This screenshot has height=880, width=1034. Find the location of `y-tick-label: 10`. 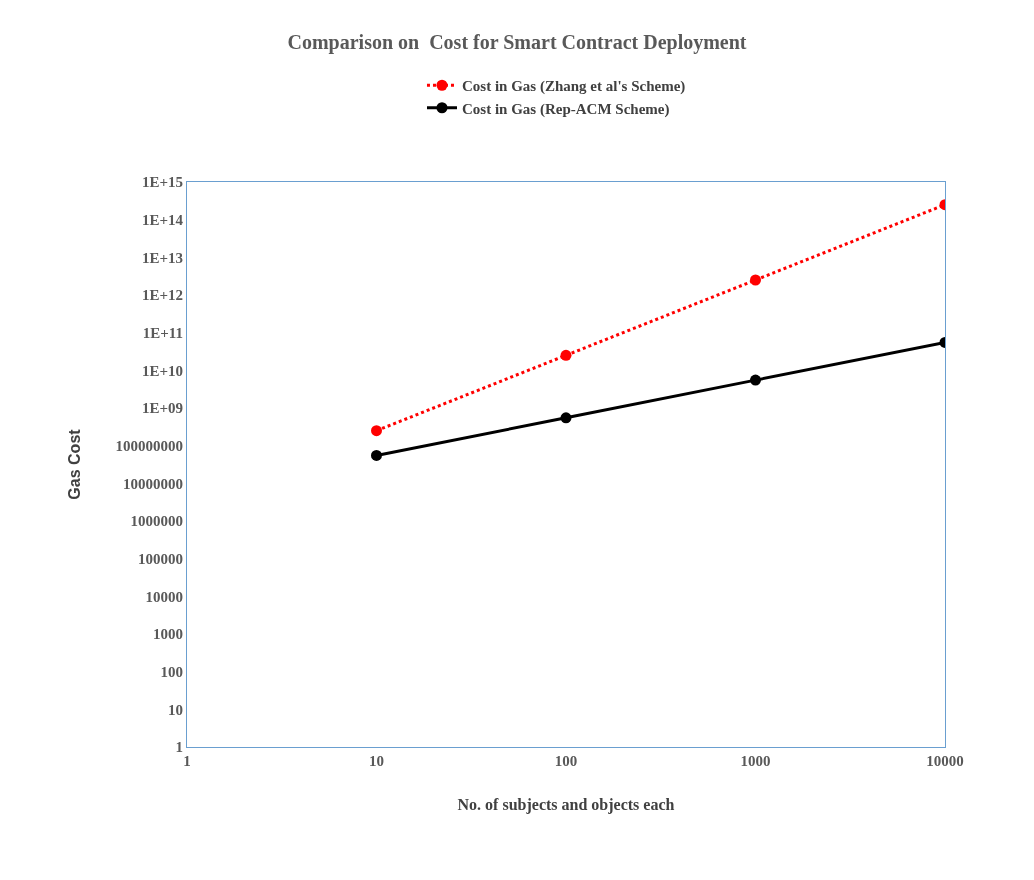

y-tick-label: 10 is located at coordinates (175, 709).